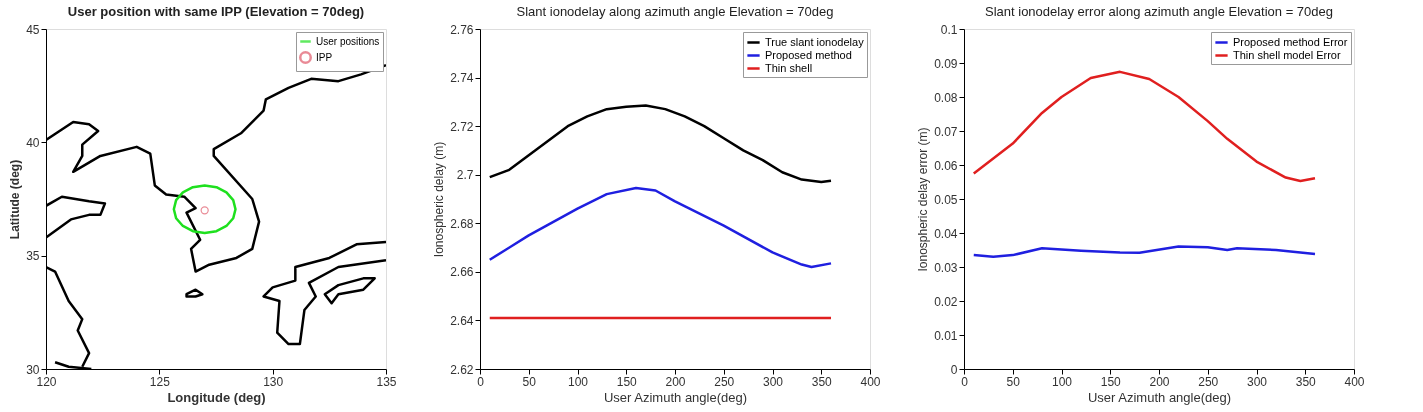 The width and height of the screenshot is (1423, 412). What do you see at coordinates (462, 29) in the screenshot?
I see `y-tick-label: 2.76` at bounding box center [462, 29].